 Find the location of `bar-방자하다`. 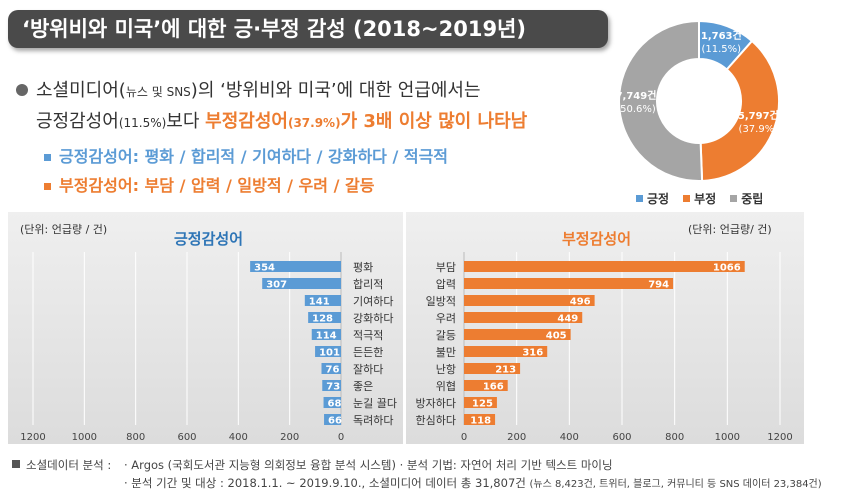

bar-방자하다 is located at coordinates (480, 402).